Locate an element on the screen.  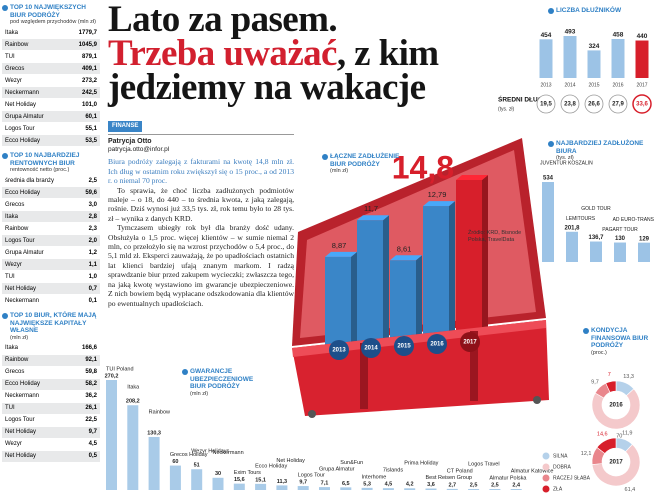
legend-label: ZŁA is located at coordinates (558, 489).